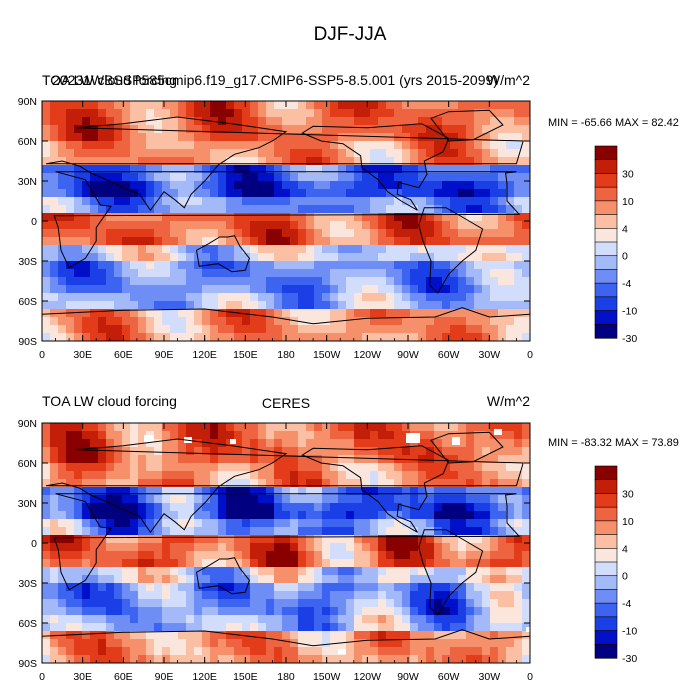 The image size is (700, 700). Describe the element at coordinates (42, 355) in the screenshot. I see `x-tick-label: 0` at that location.